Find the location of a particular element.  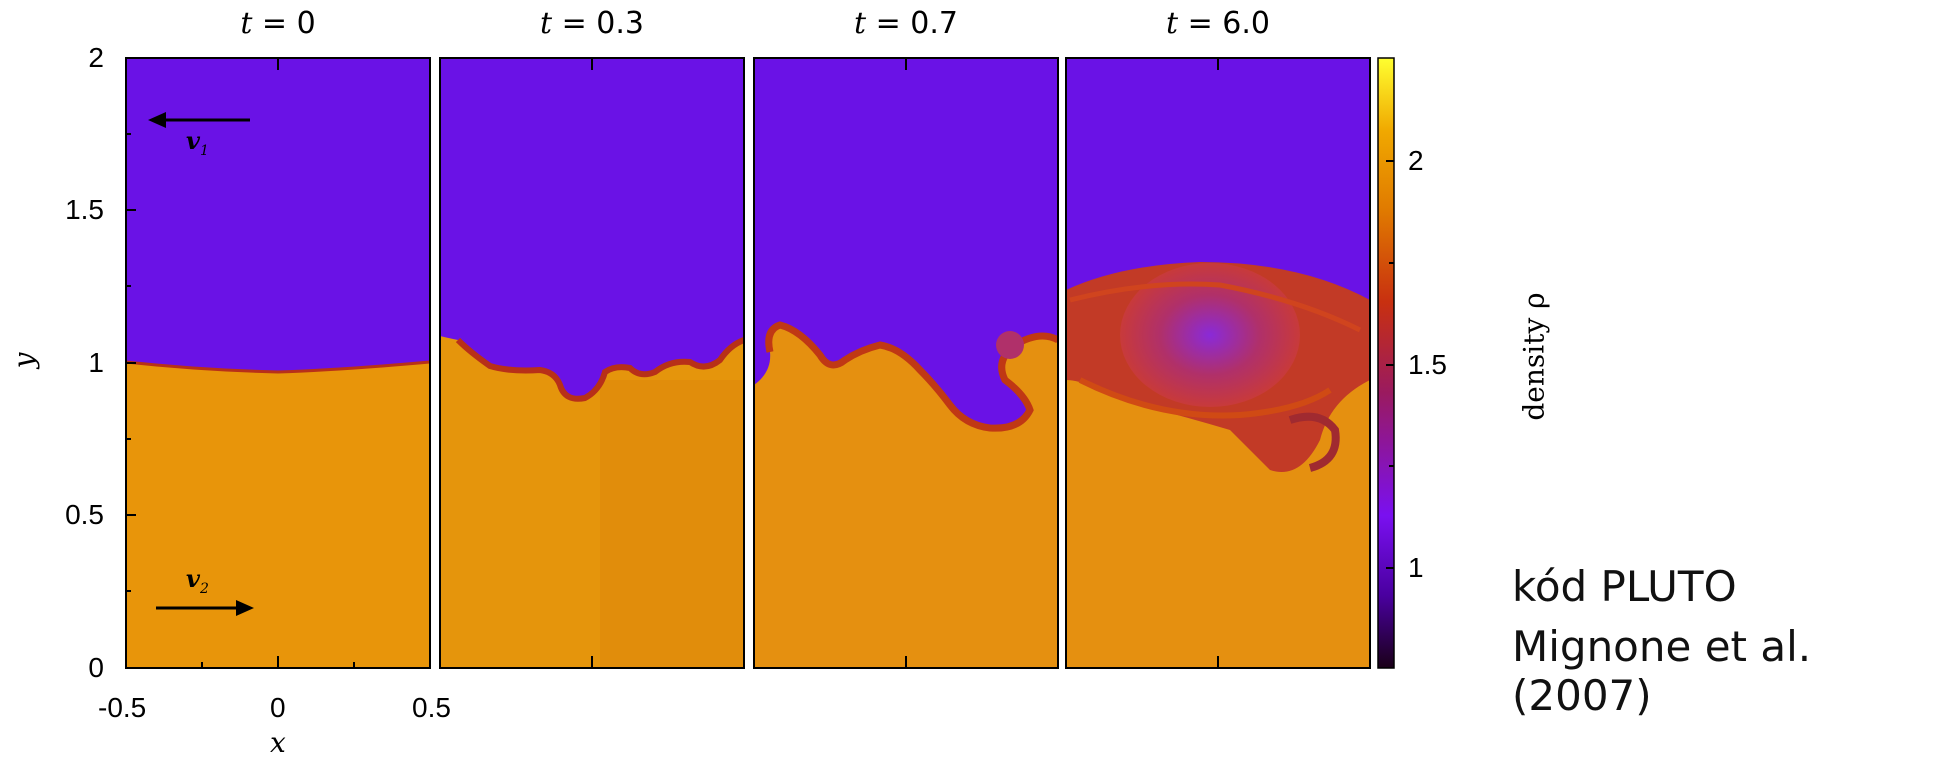

colorbar-ticks is located at coordinates (1390, 364).